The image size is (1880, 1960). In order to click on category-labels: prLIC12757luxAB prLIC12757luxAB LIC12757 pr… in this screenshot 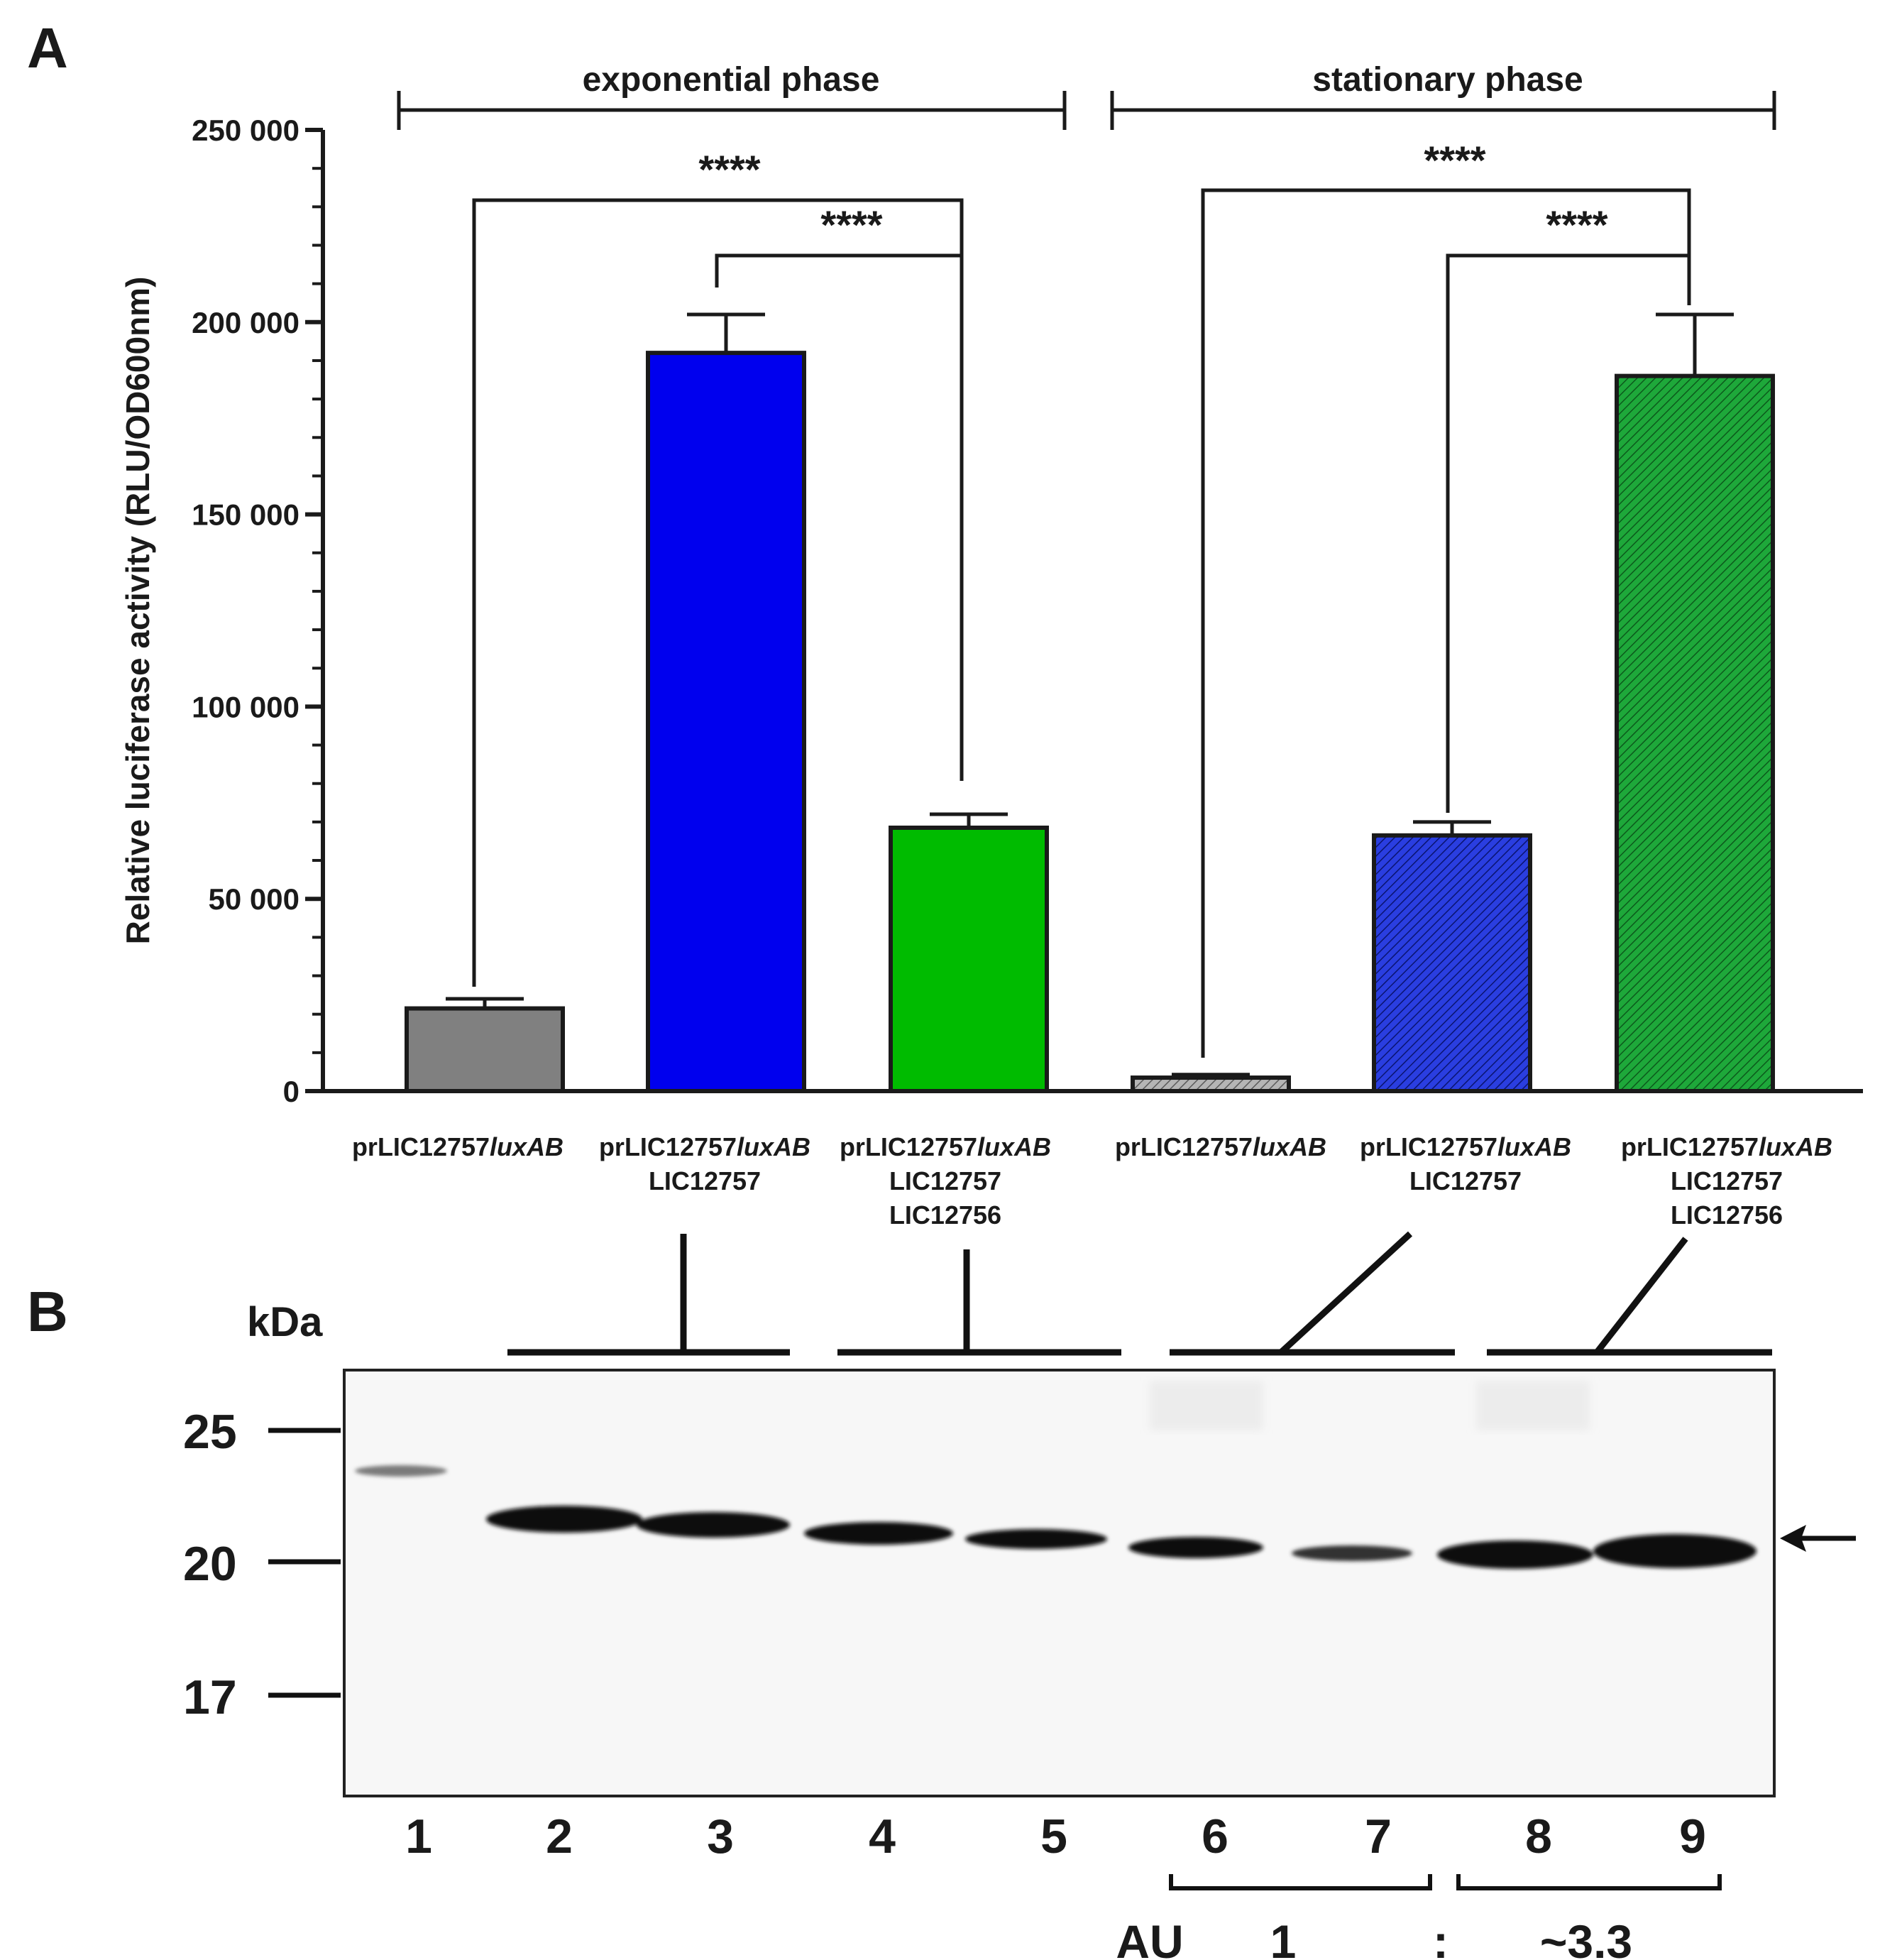, I will do `click(1092, 1181)`.